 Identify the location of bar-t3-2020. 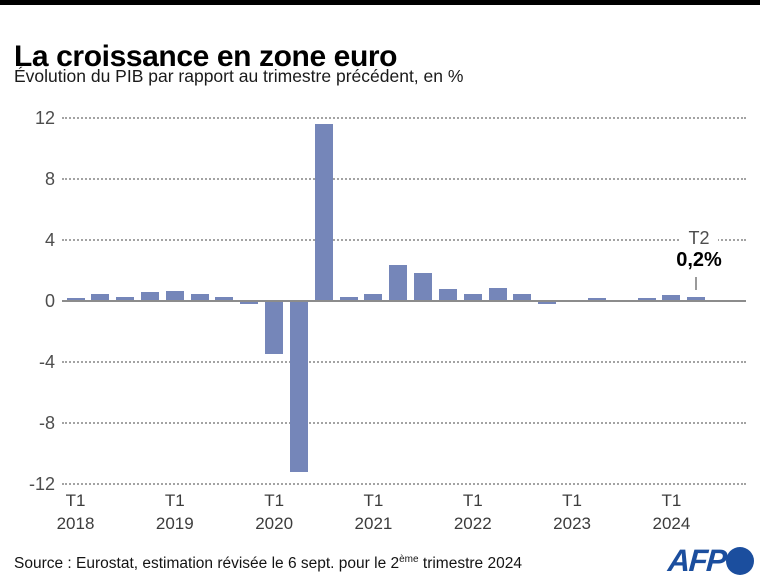
(323, 211).